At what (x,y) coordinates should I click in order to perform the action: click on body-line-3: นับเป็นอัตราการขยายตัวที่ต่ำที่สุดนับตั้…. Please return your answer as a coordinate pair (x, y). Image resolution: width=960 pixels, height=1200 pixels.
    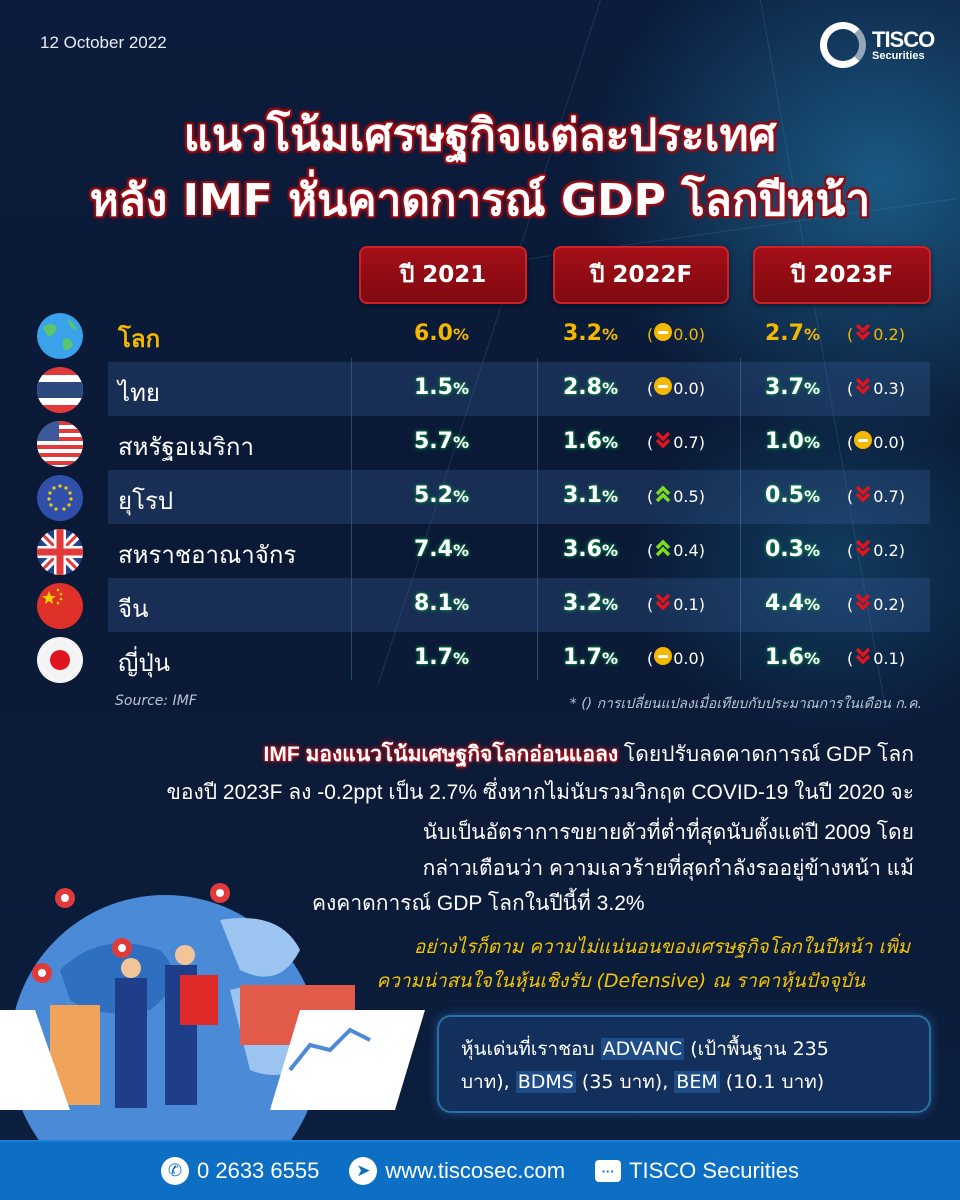
    Looking at the image, I should click on (668, 832).